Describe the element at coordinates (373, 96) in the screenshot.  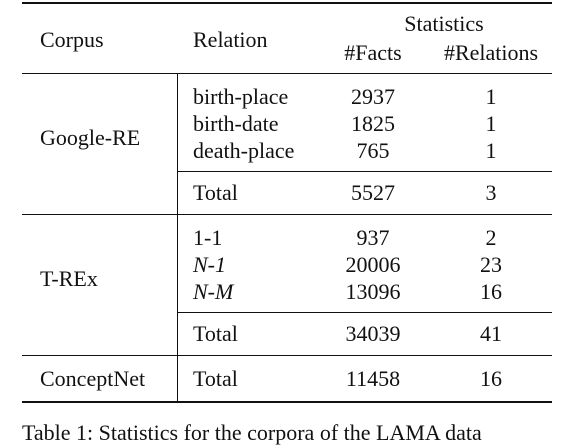
I see `facts-value: 2937` at that location.